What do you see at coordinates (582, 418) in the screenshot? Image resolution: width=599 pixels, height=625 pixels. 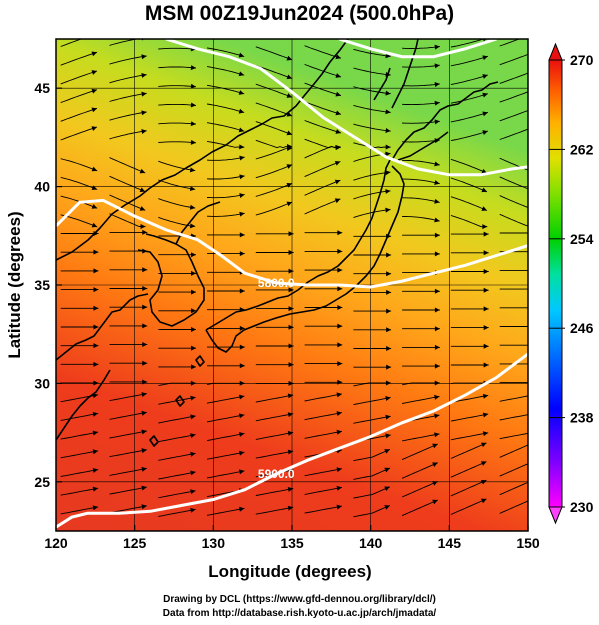 I see `colorbar-tick-label: 238` at bounding box center [582, 418].